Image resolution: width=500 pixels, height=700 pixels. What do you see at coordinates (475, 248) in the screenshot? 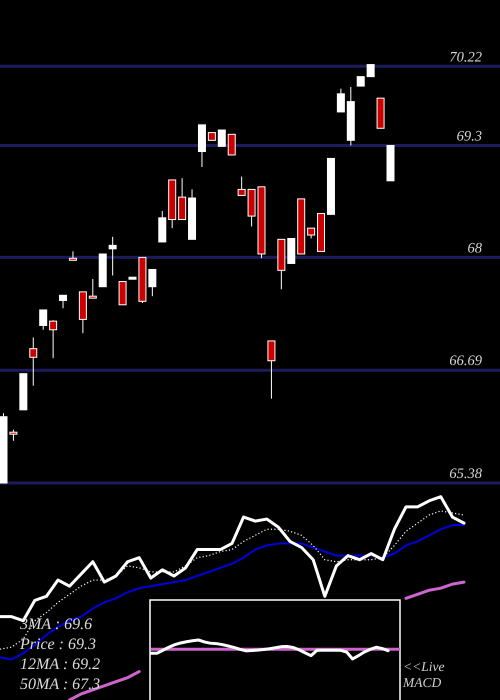
I see `y-tick-label: 68` at bounding box center [475, 248].